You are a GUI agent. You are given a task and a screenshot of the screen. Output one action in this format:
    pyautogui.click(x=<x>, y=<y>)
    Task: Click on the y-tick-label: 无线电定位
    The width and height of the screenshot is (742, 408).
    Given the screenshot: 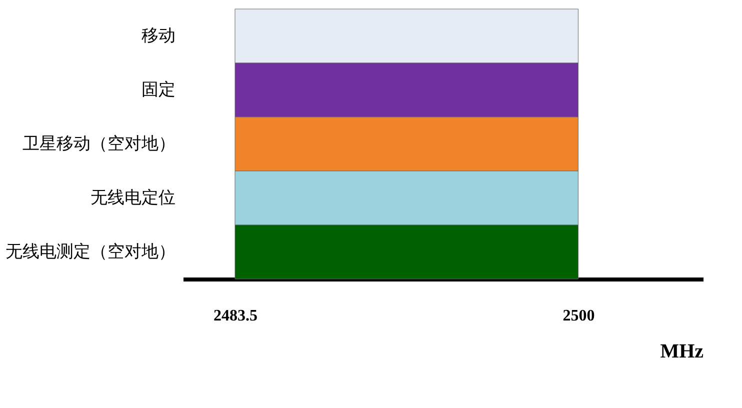 What is the action you would take?
    pyautogui.click(x=133, y=198)
    